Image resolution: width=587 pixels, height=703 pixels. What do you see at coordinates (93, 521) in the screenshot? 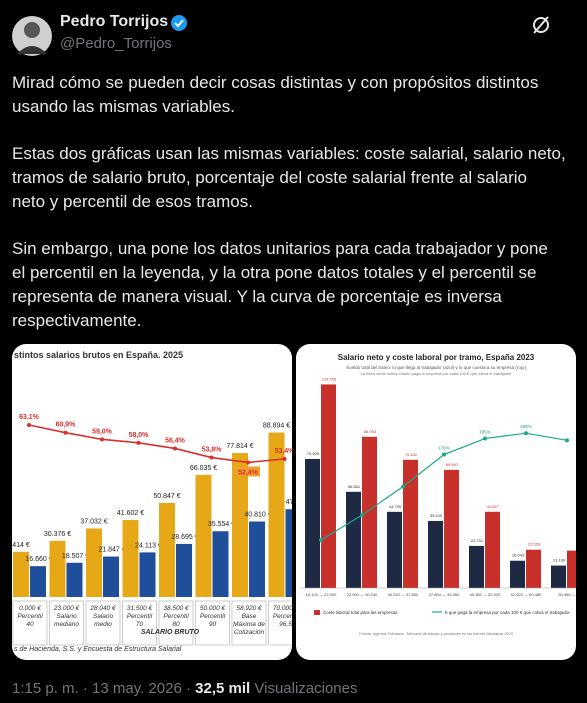
I see `cost-label: 37.032 €` at bounding box center [93, 521].